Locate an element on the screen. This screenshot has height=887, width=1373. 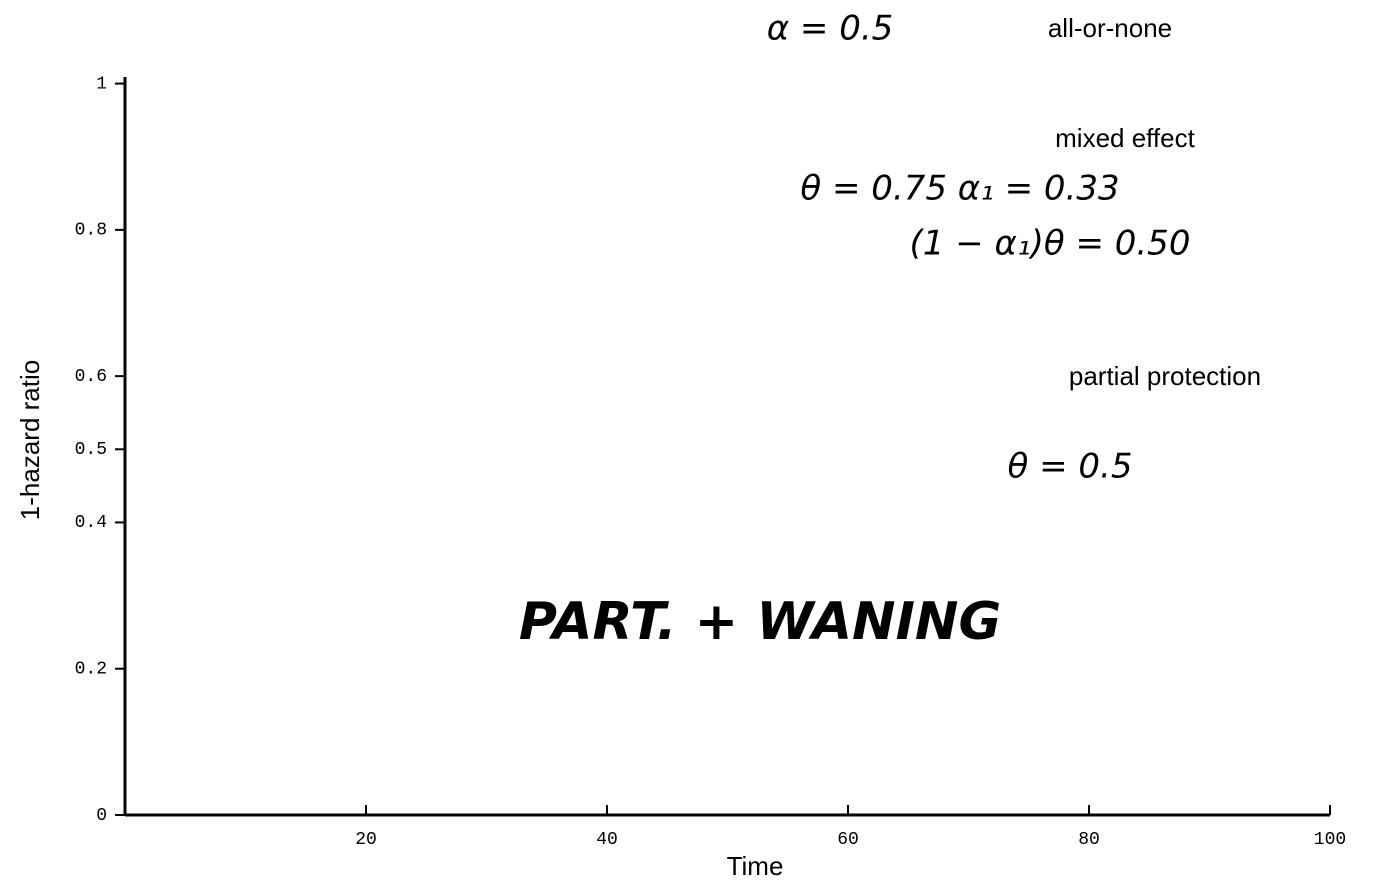
annotation: θ = 0.5 is located at coordinates (1070, 467).